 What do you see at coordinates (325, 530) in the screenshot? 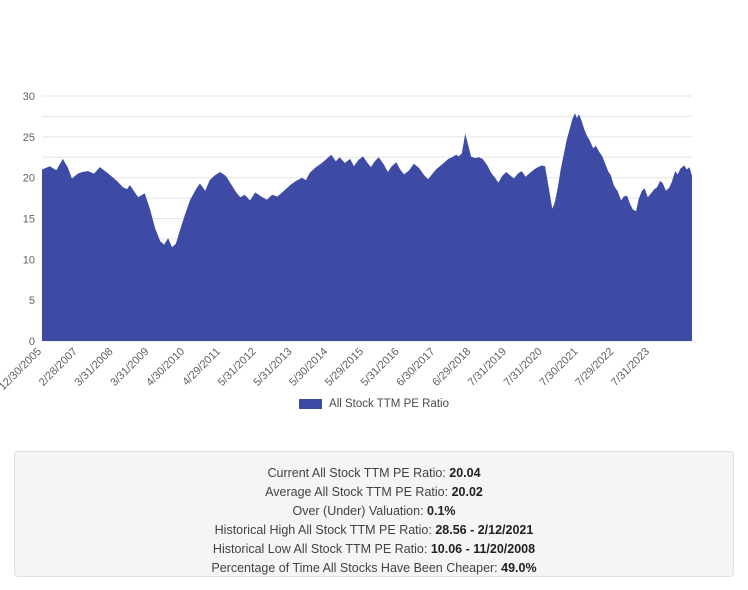
I see `stat-label: Historical High All Stock TTM PE Ratio:` at bounding box center [325, 530].